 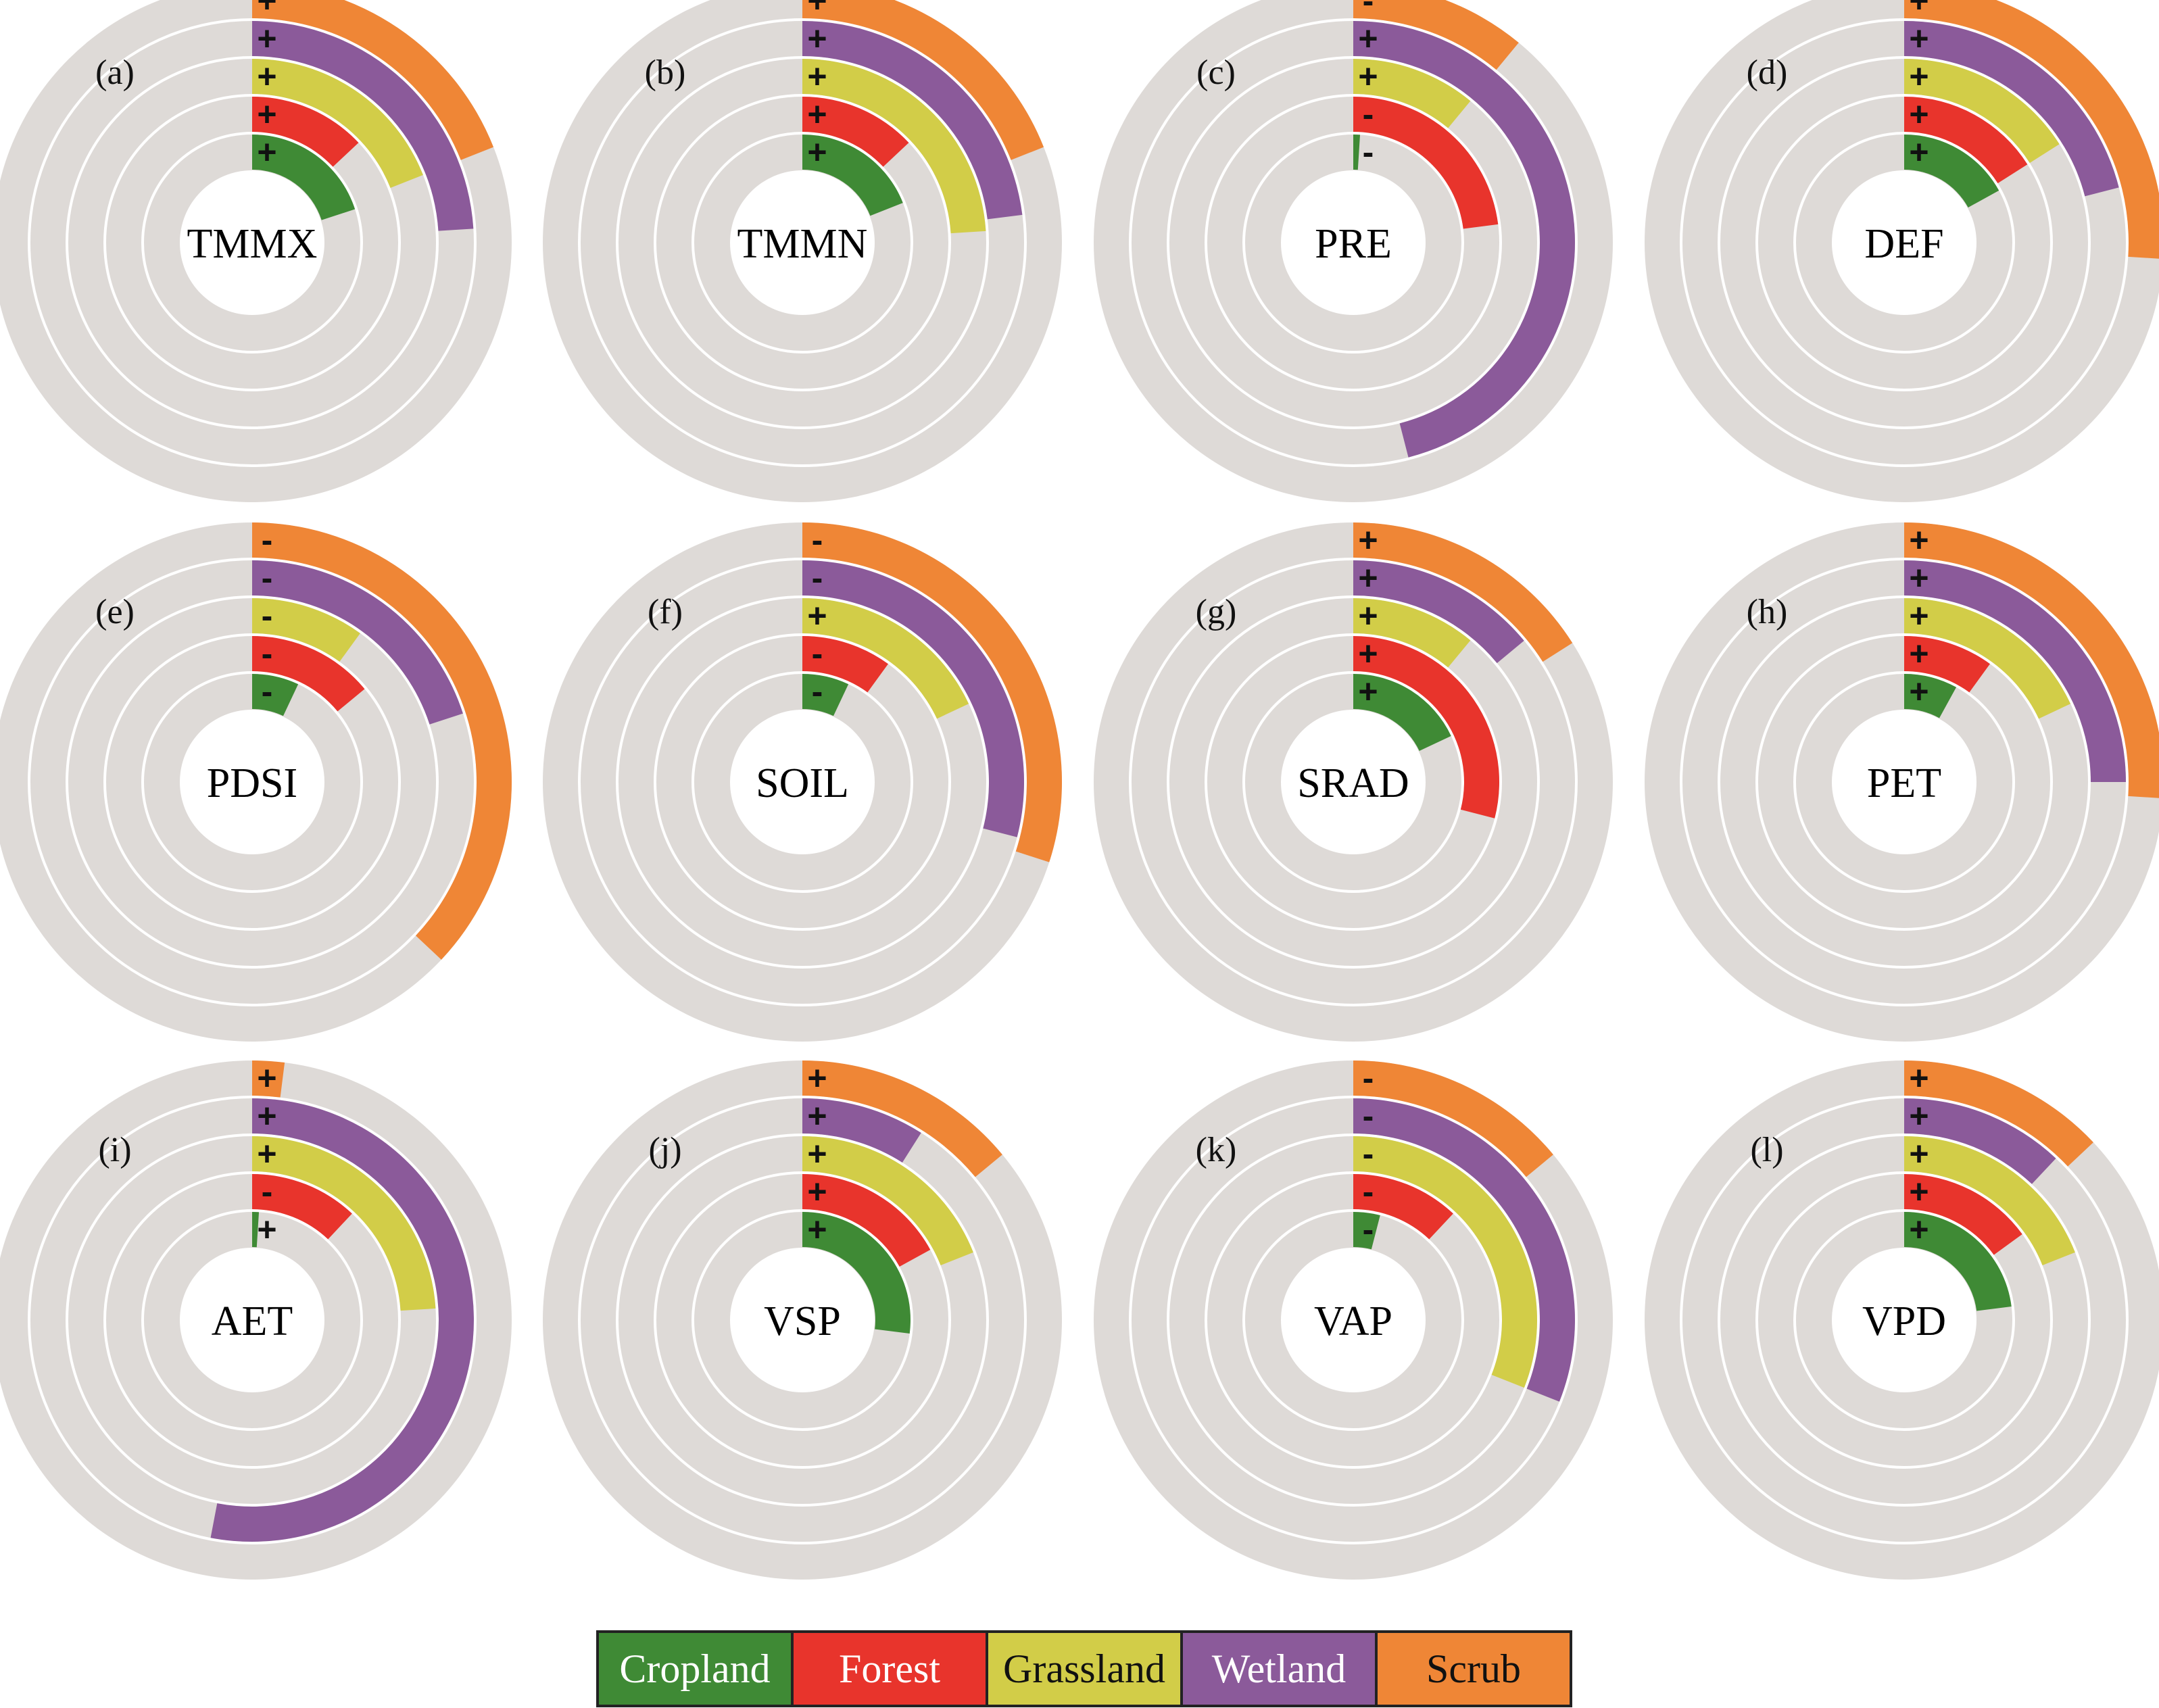 I want to click on panel-soil: --+--SOIL(f), so click(x=802, y=781).